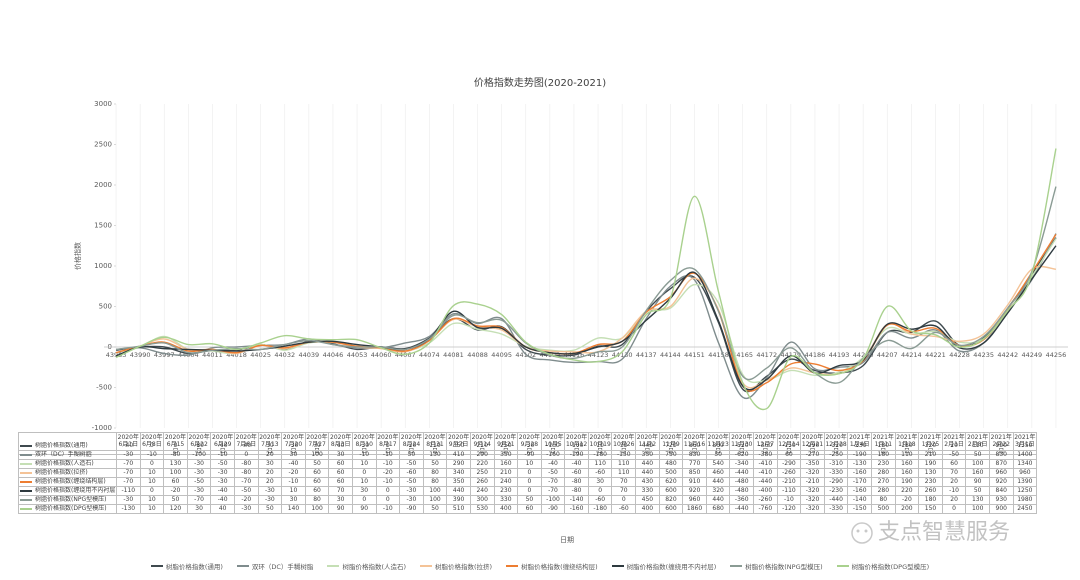 The image size is (1080, 580). I want to click on chart-title: 价格指数走势图(2020-2021), so click(540, 82).